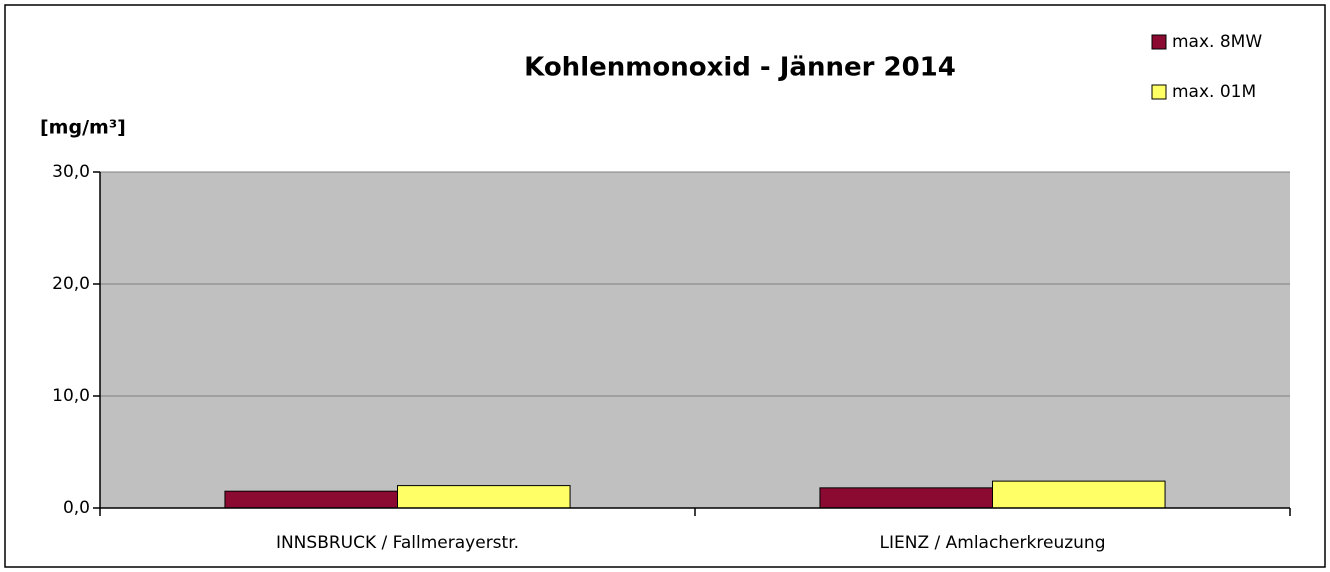 Image resolution: width=1330 pixels, height=572 pixels. Describe the element at coordinates (740, 68) in the screenshot. I see `chart-title: Kohlenmonoxid - Jänner 2014` at that location.